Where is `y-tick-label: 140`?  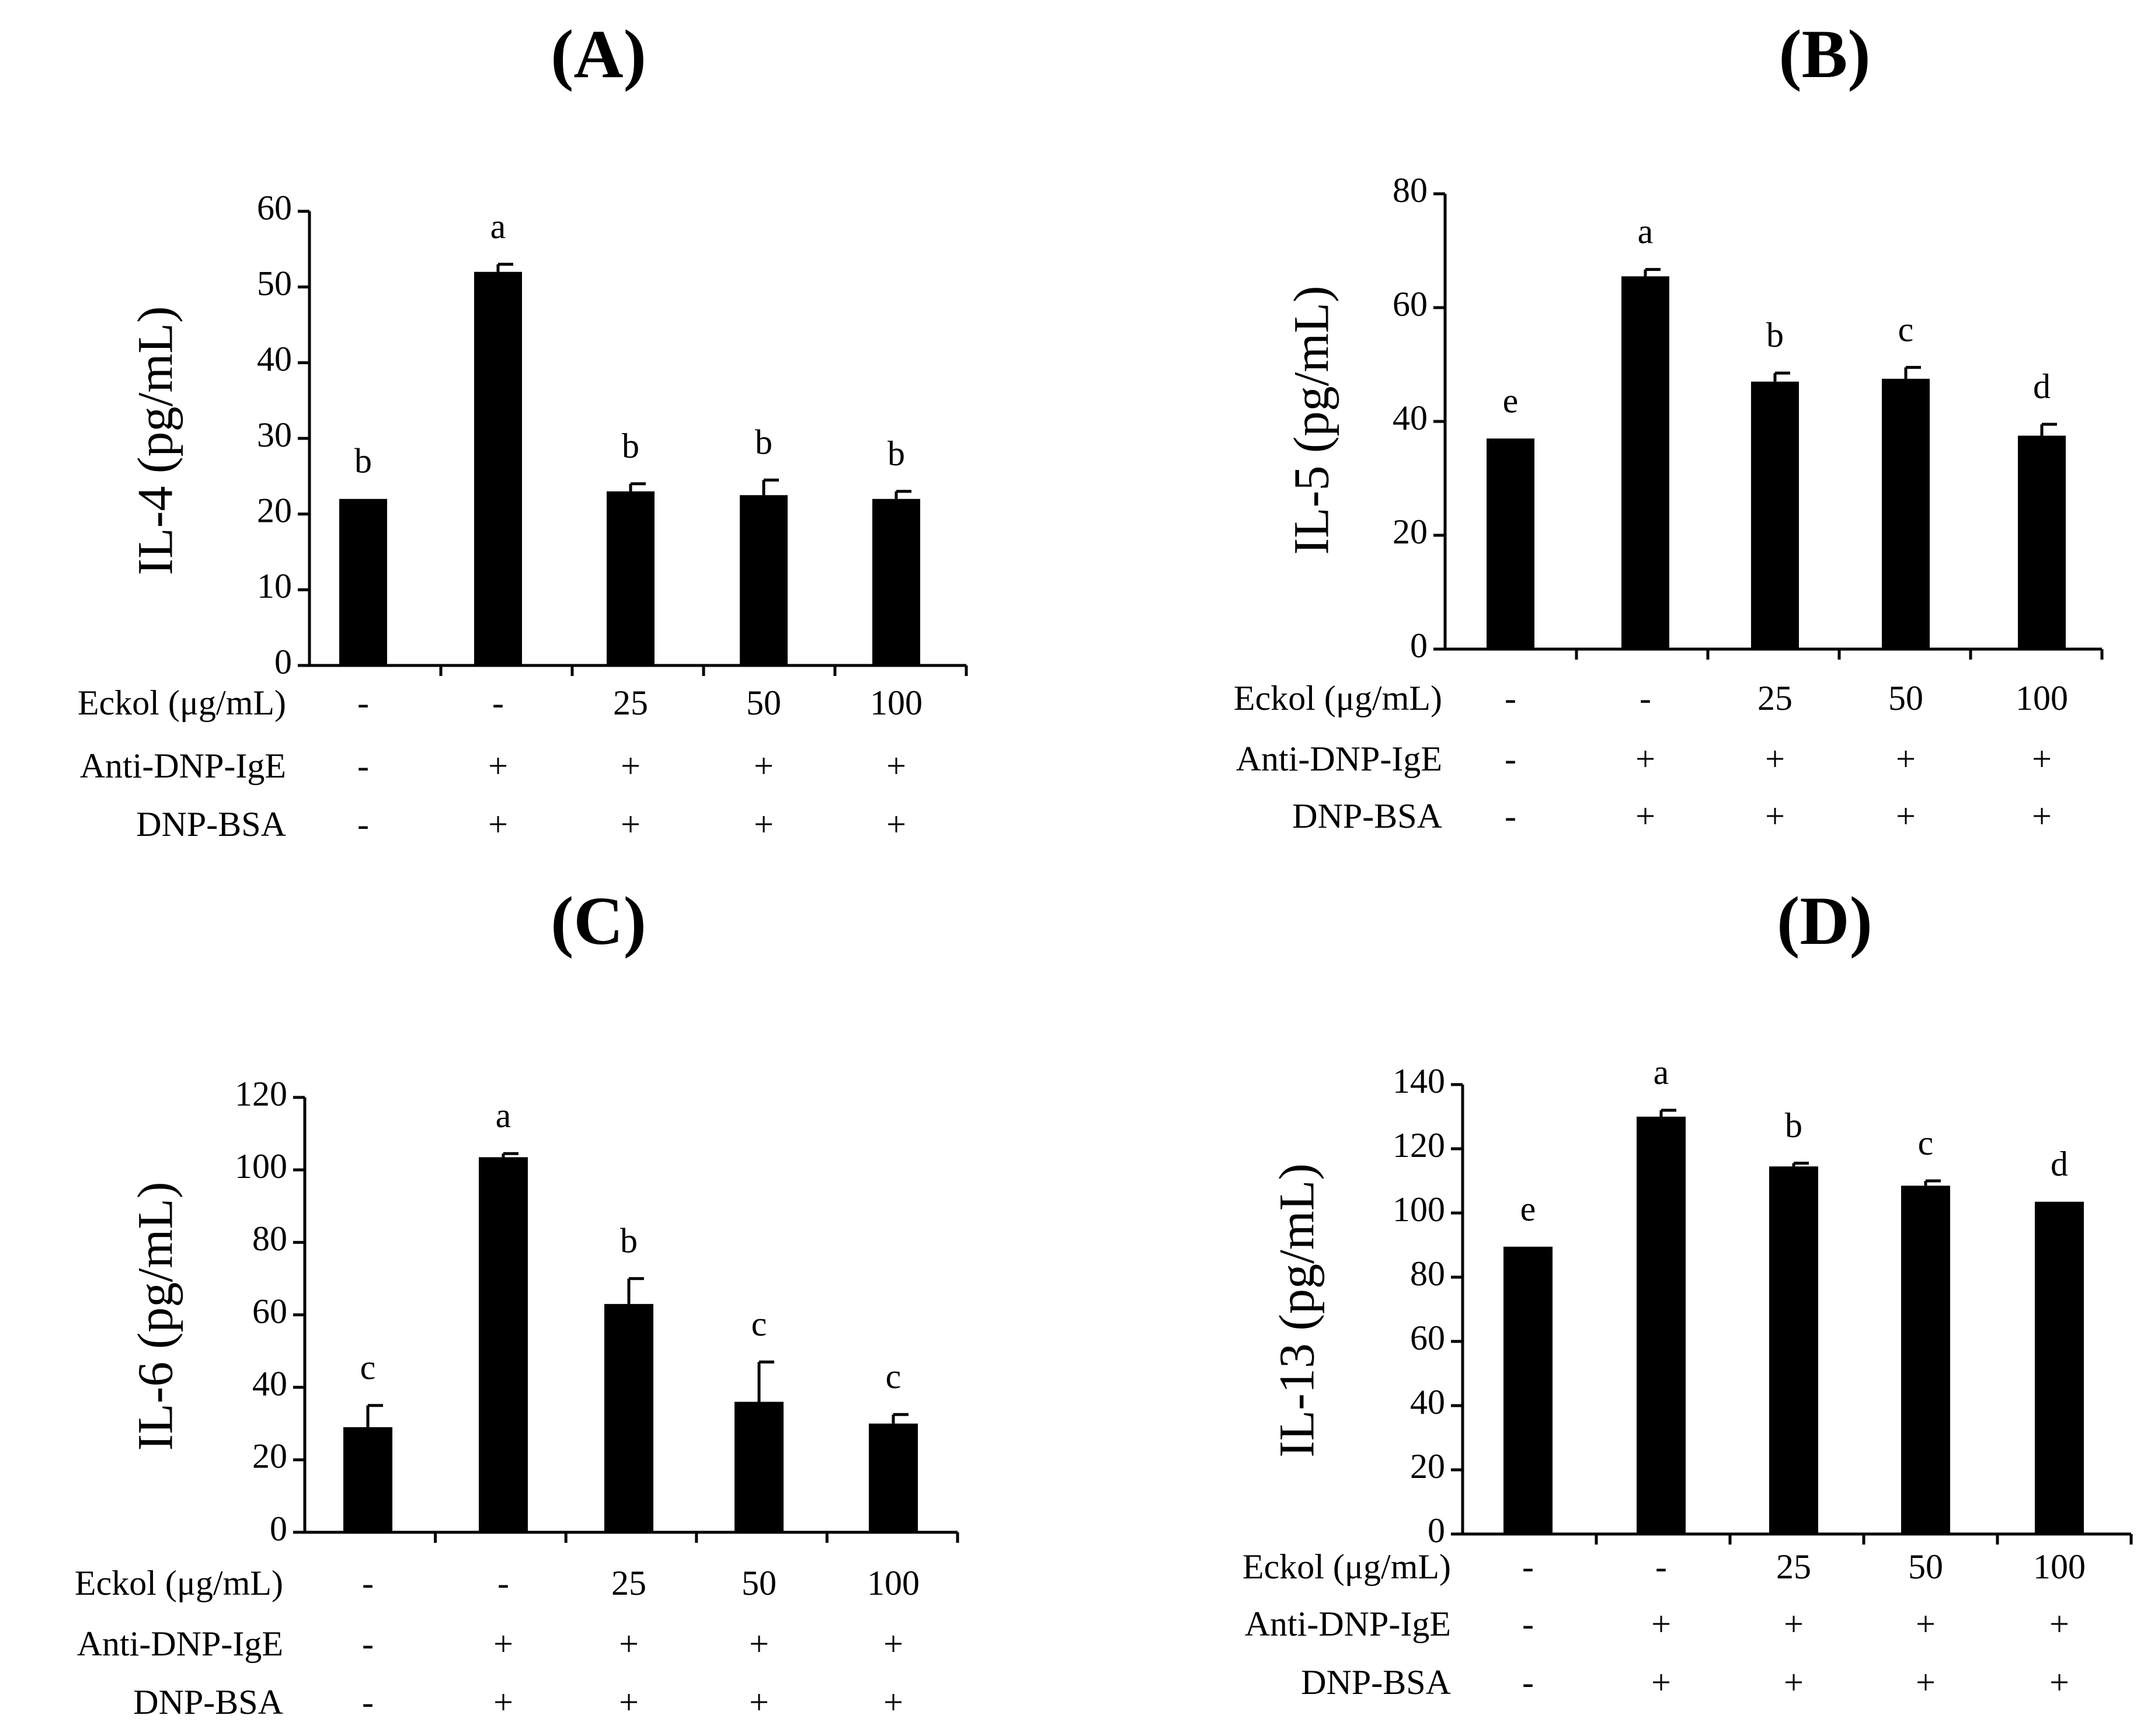
y-tick-label: 140 is located at coordinates (1419, 1081).